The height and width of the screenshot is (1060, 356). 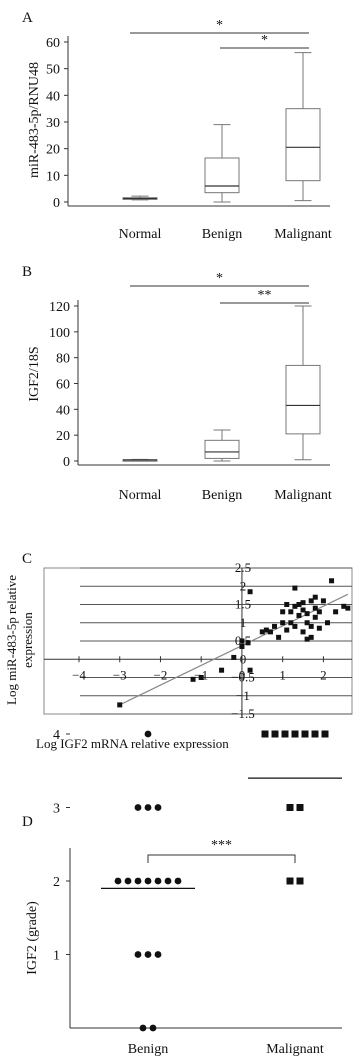 What do you see at coordinates (323, 674) in the screenshot?
I see `x-tick-label: 2` at bounding box center [323, 674].